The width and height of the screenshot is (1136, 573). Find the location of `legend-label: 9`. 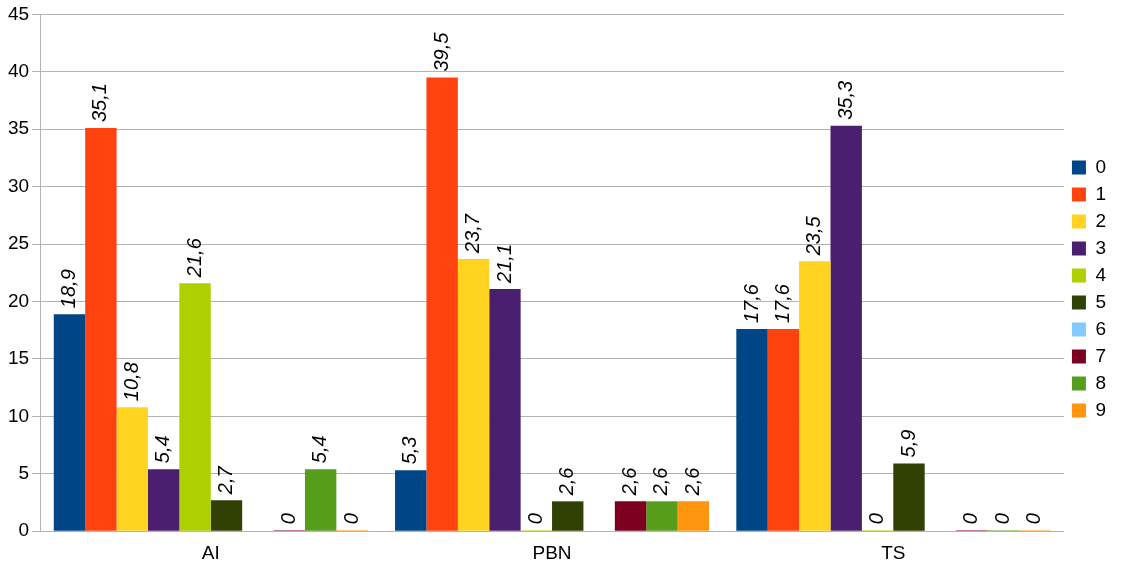

legend-label: 9 is located at coordinates (1101, 409).